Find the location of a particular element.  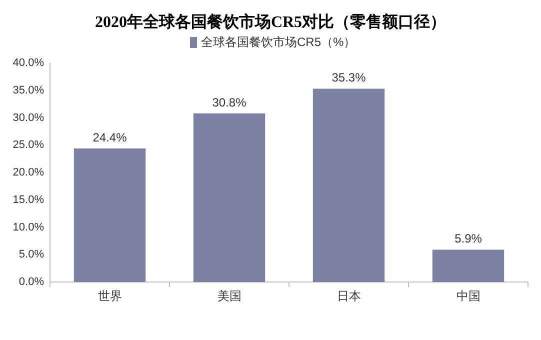

x-tick-label: 日本 is located at coordinates (348, 296).